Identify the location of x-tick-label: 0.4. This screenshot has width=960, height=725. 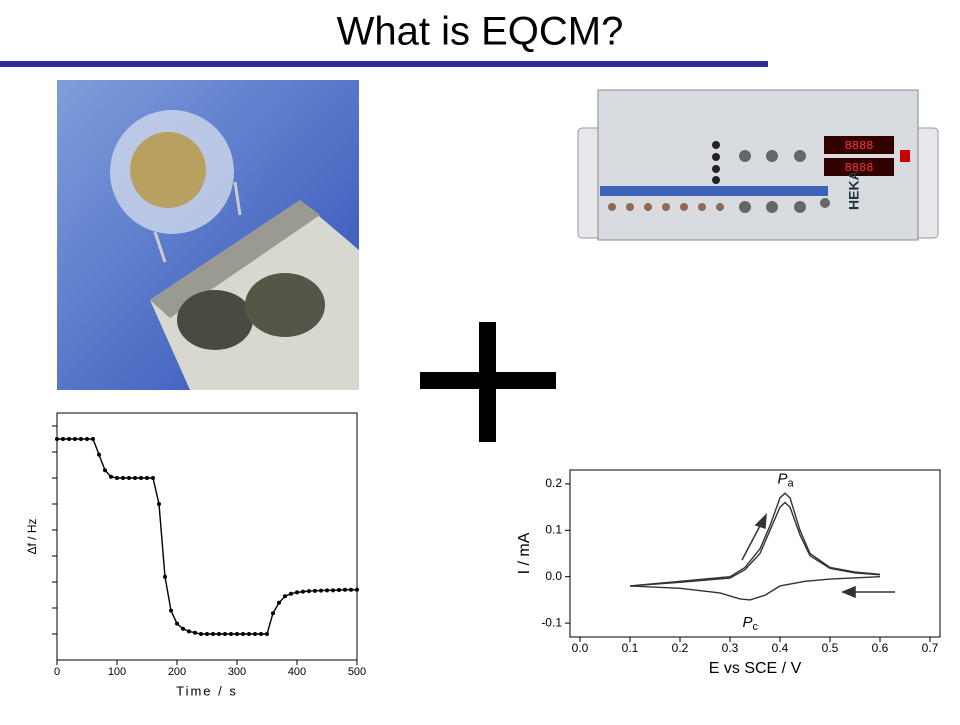
(780, 648).